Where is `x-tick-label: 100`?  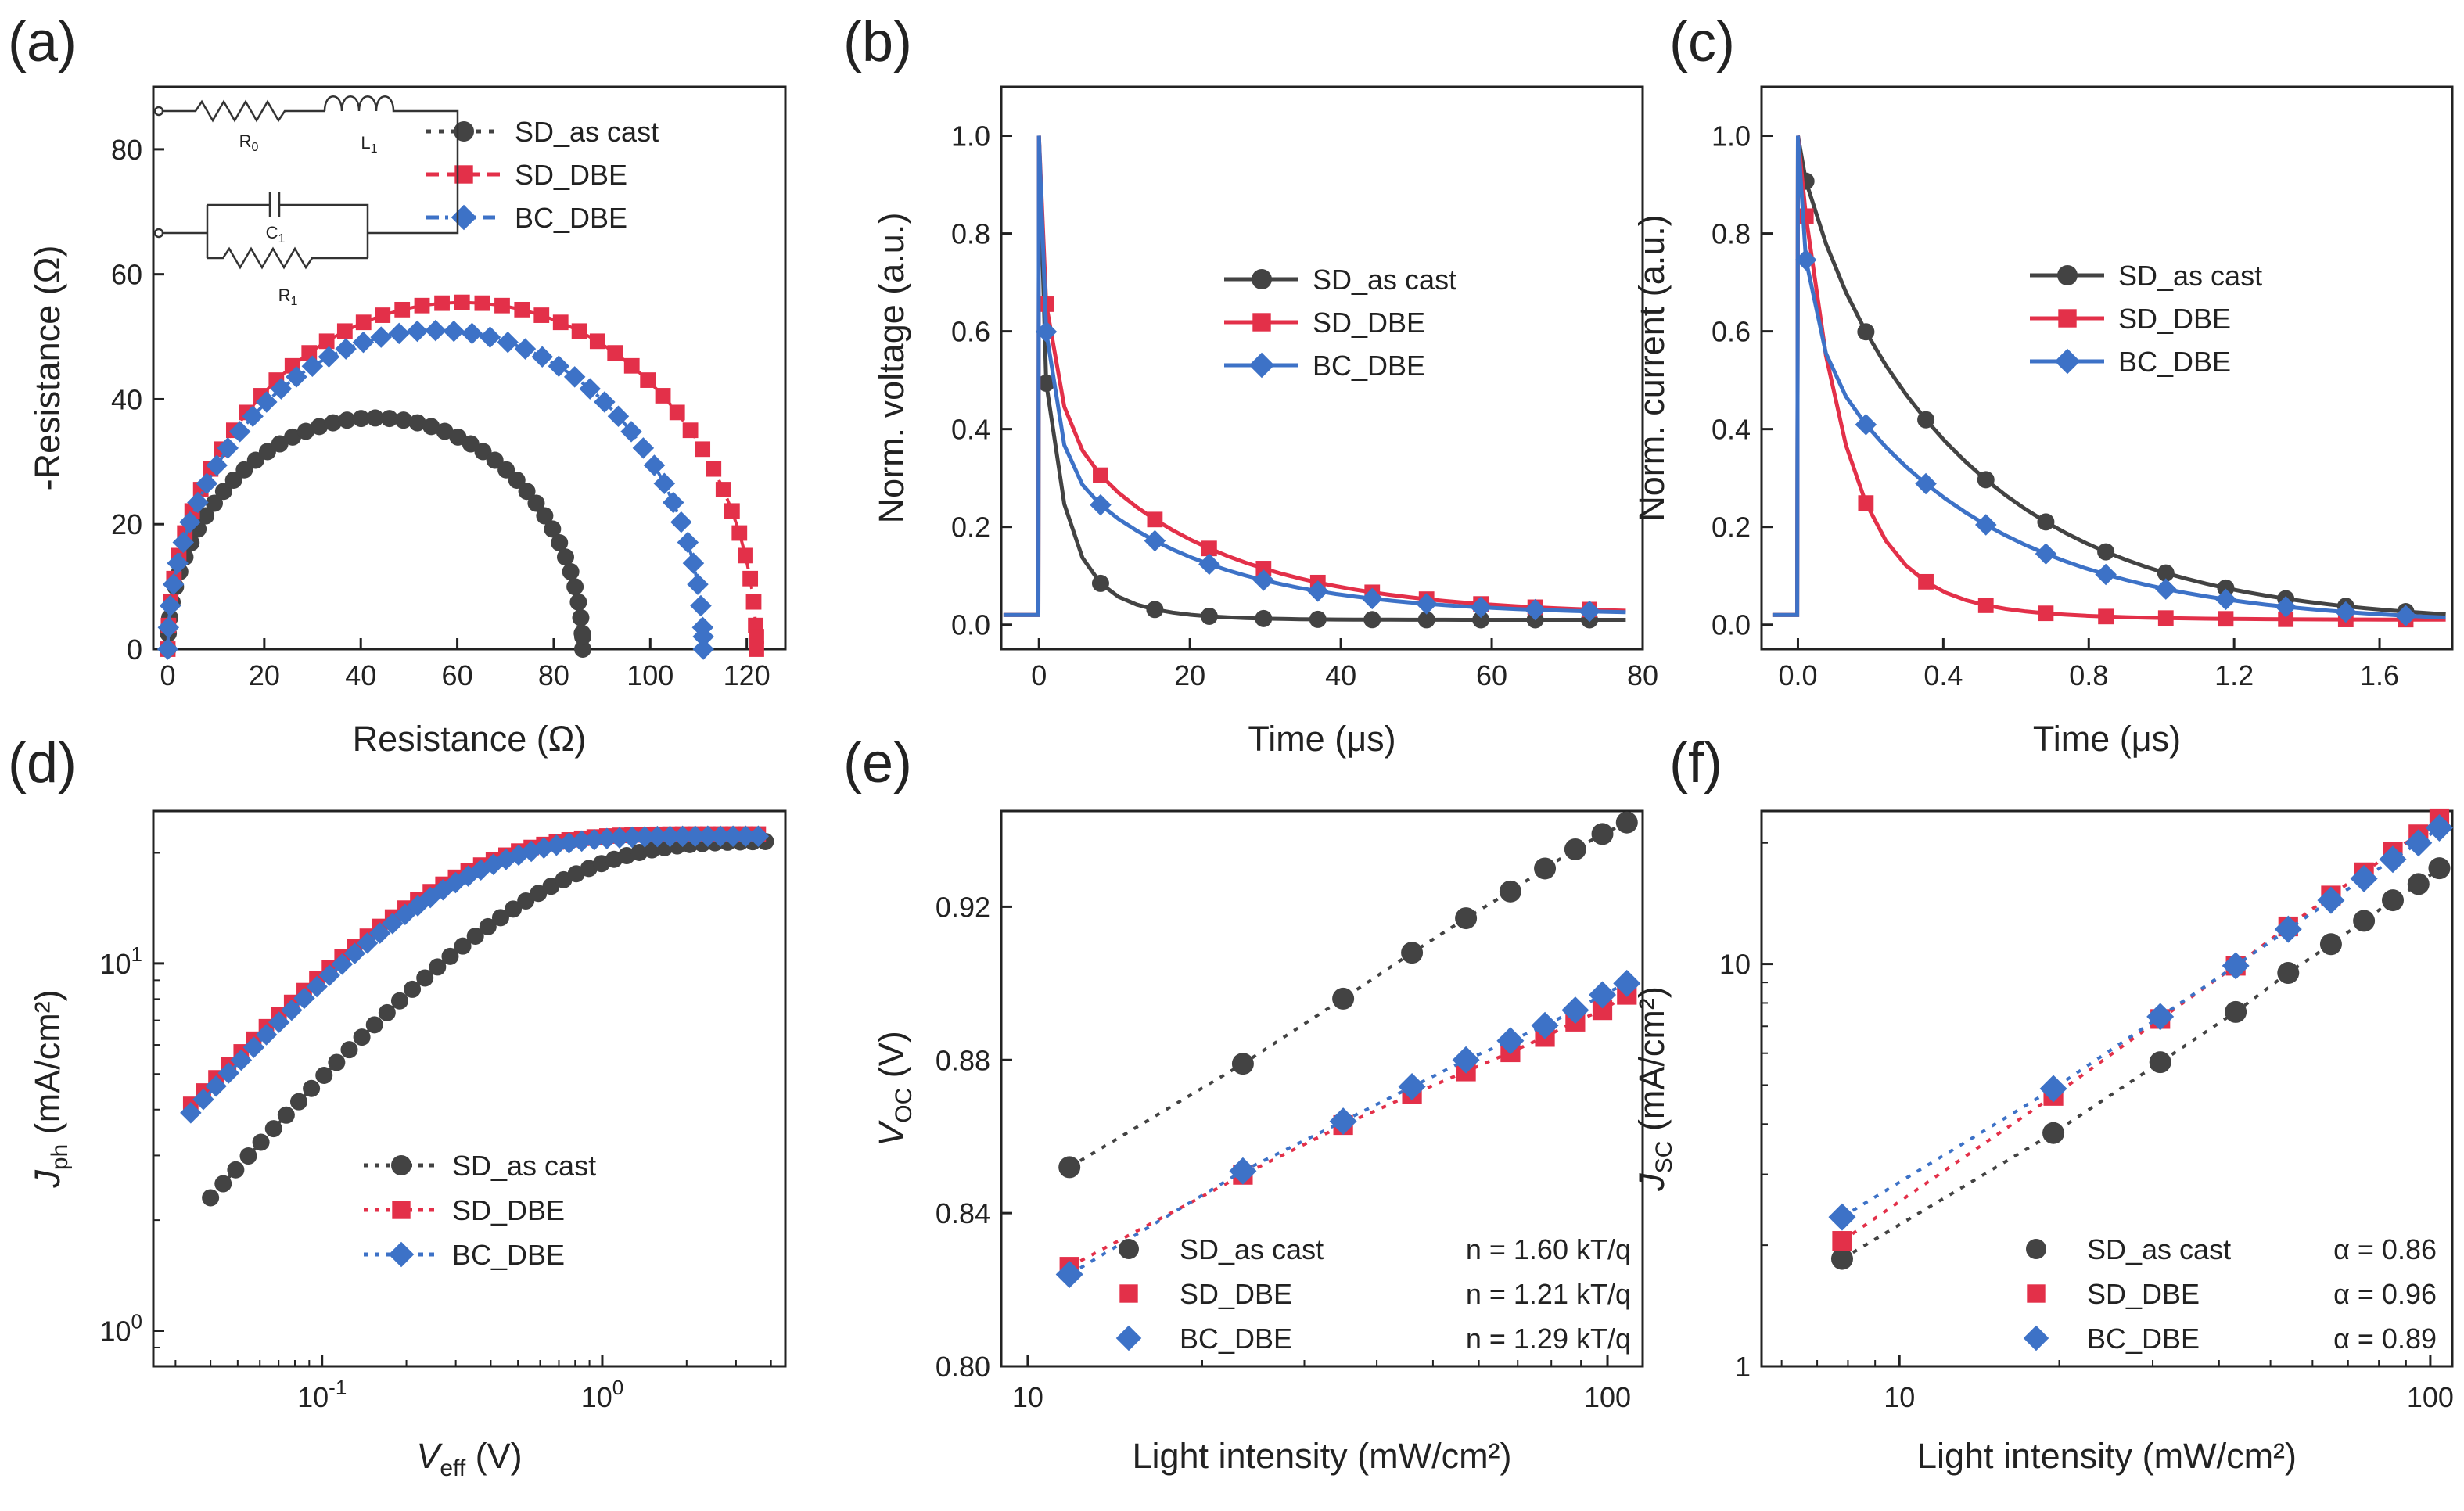
x-tick-label: 100 is located at coordinates (650, 675).